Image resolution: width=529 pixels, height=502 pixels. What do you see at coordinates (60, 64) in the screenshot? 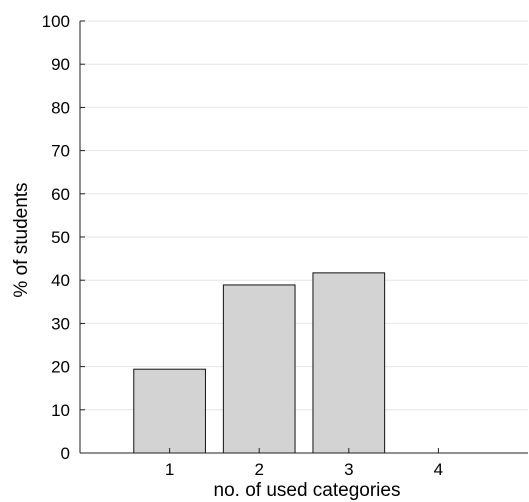
I see `y-tick-label: 90` at bounding box center [60, 64].